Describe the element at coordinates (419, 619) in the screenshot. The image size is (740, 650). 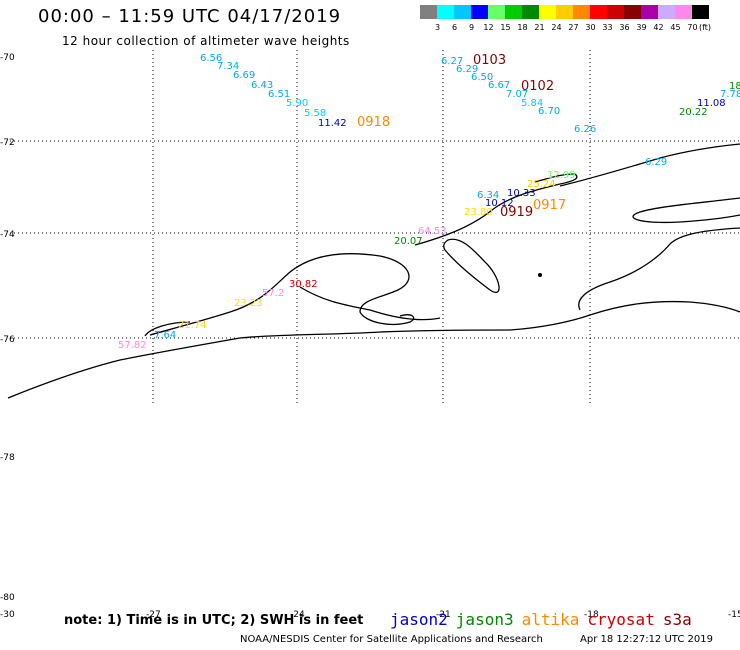
I see `satellite-jason2: jason2` at that location.